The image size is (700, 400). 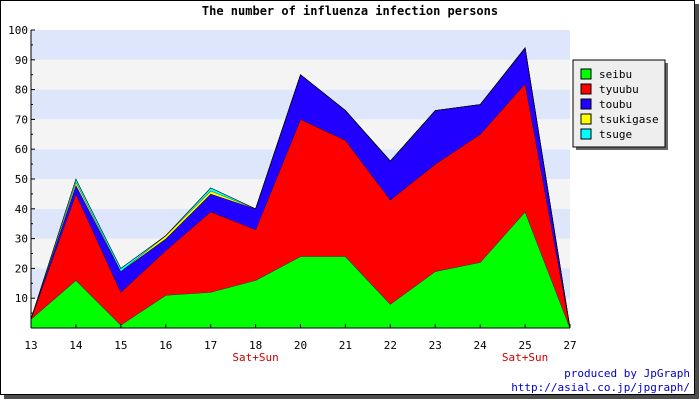 I want to click on legend-label-tyuubu: tyuubu, so click(x=619, y=89).